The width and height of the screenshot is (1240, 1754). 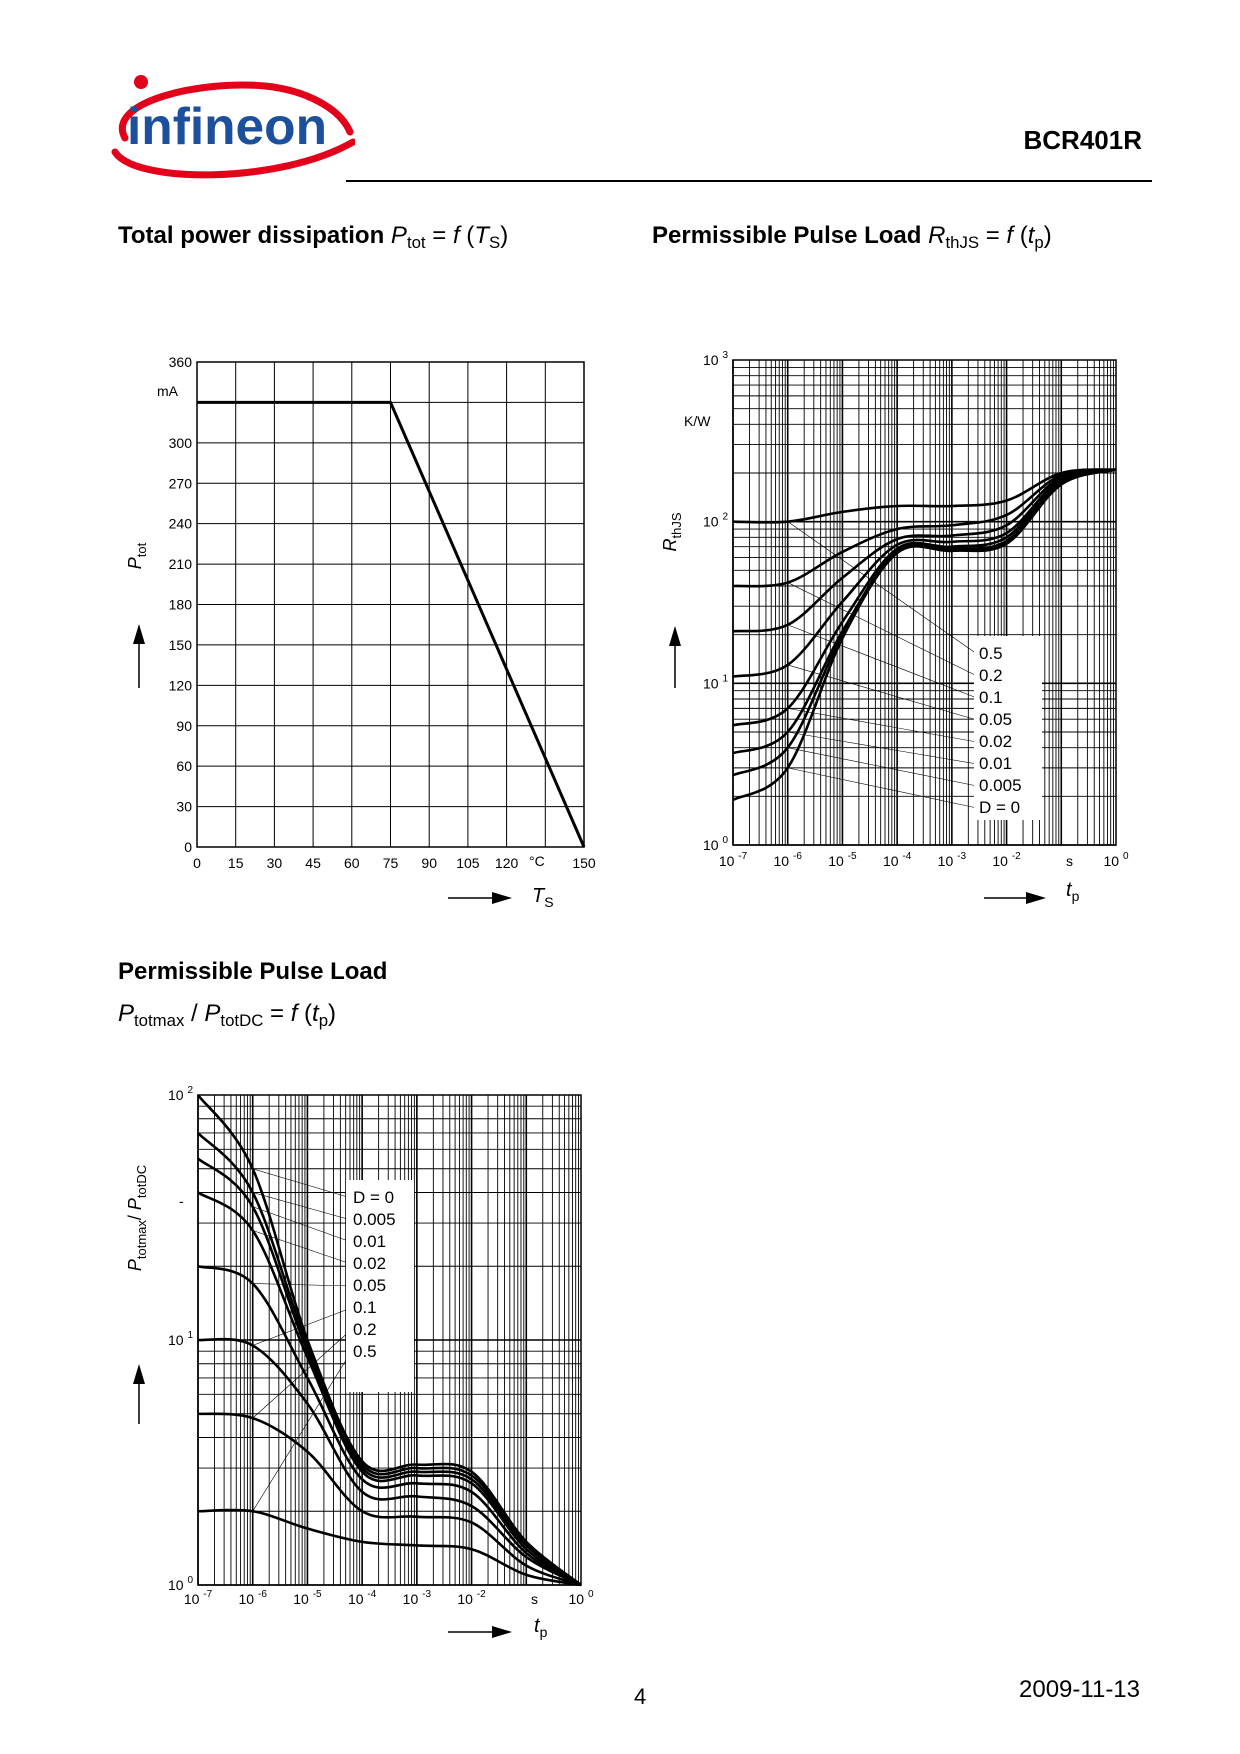 What do you see at coordinates (374, 1219) in the screenshot?
I see `c3-legend-item: 0.005` at bounding box center [374, 1219].